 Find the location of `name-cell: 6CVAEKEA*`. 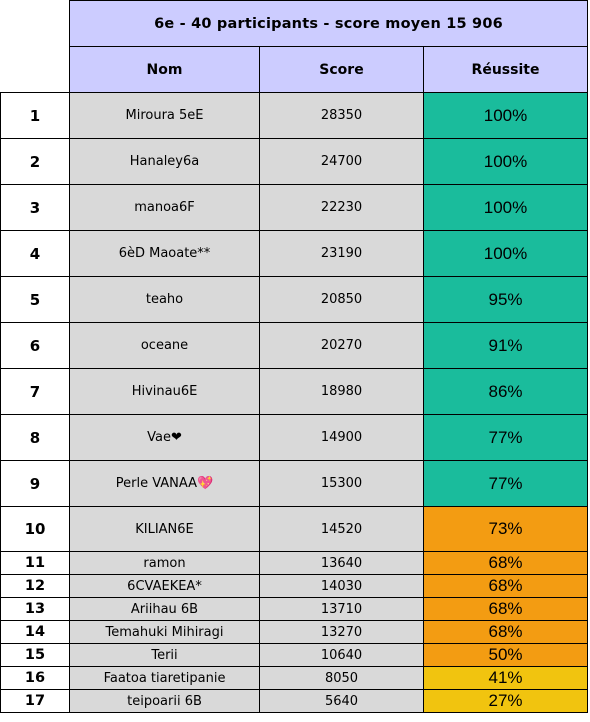

name-cell: 6CVAEKEA* is located at coordinates (164, 586).